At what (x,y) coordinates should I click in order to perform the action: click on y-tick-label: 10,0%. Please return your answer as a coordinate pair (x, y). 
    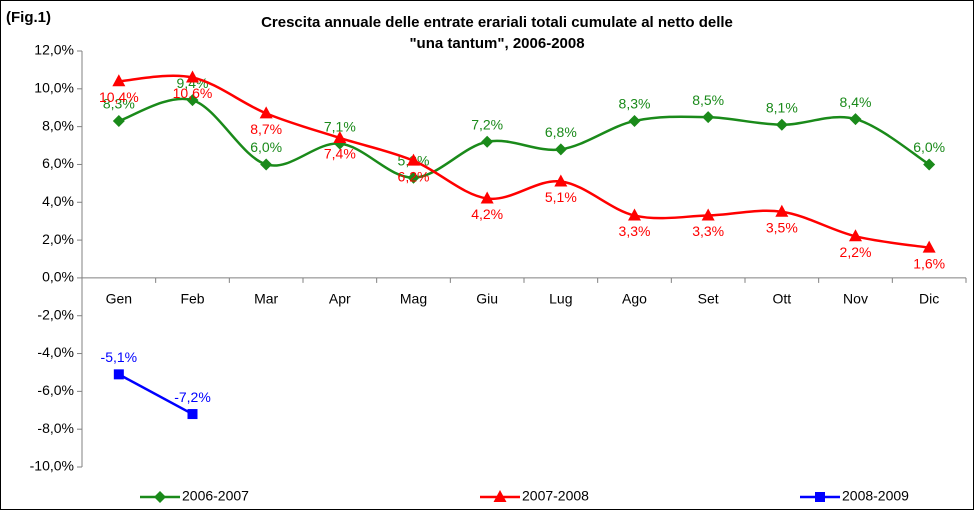
    Looking at the image, I should click on (54, 88).